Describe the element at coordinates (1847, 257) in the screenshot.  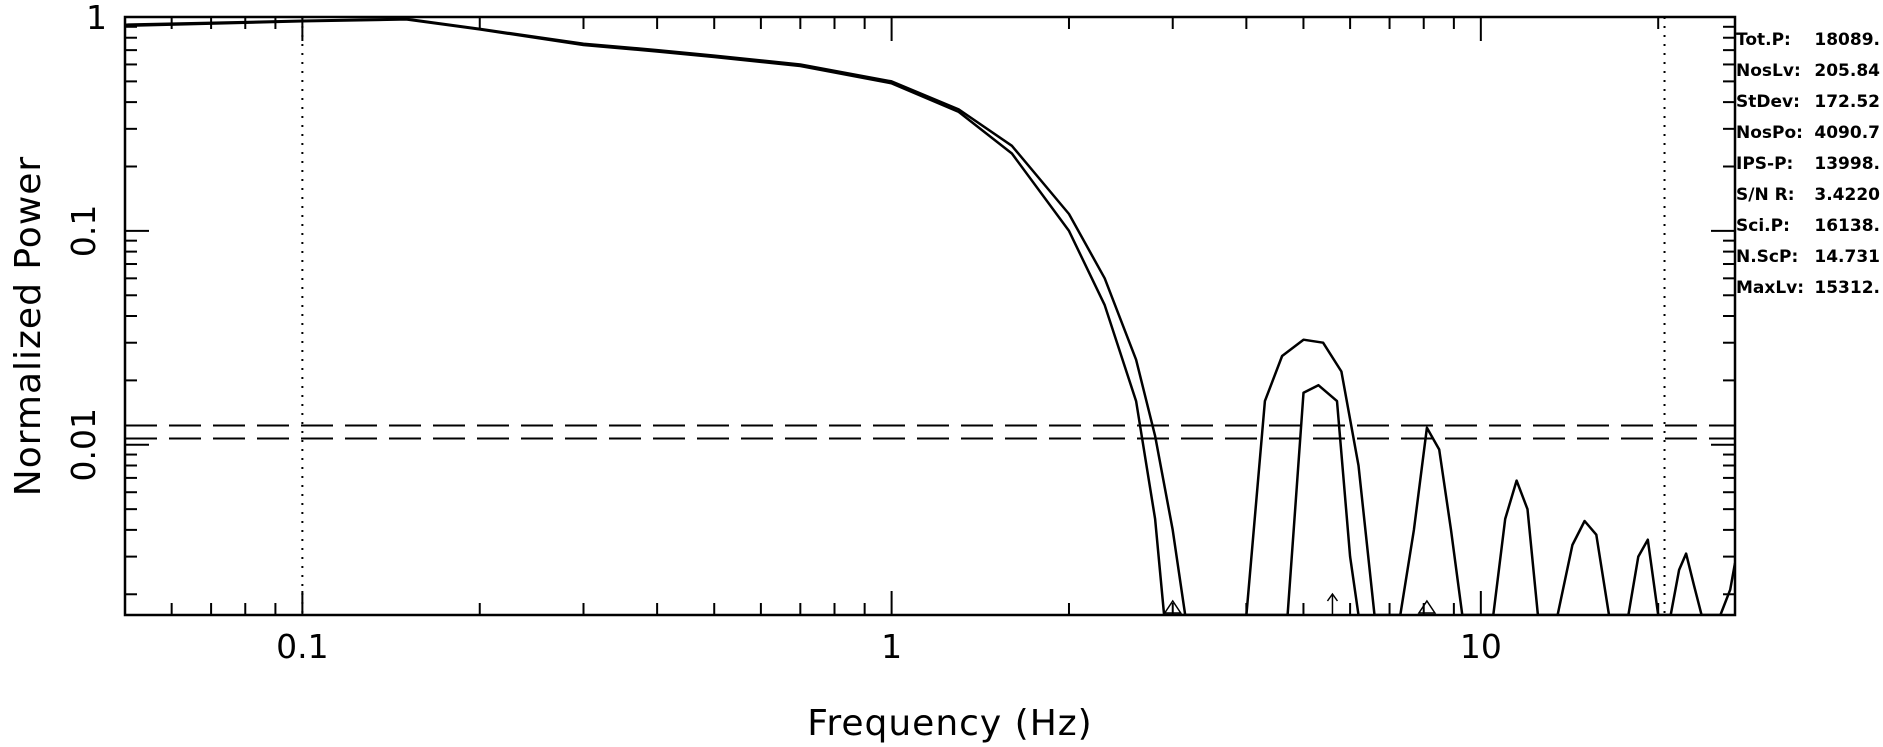
I see `stats-value: 14.731` at that location.